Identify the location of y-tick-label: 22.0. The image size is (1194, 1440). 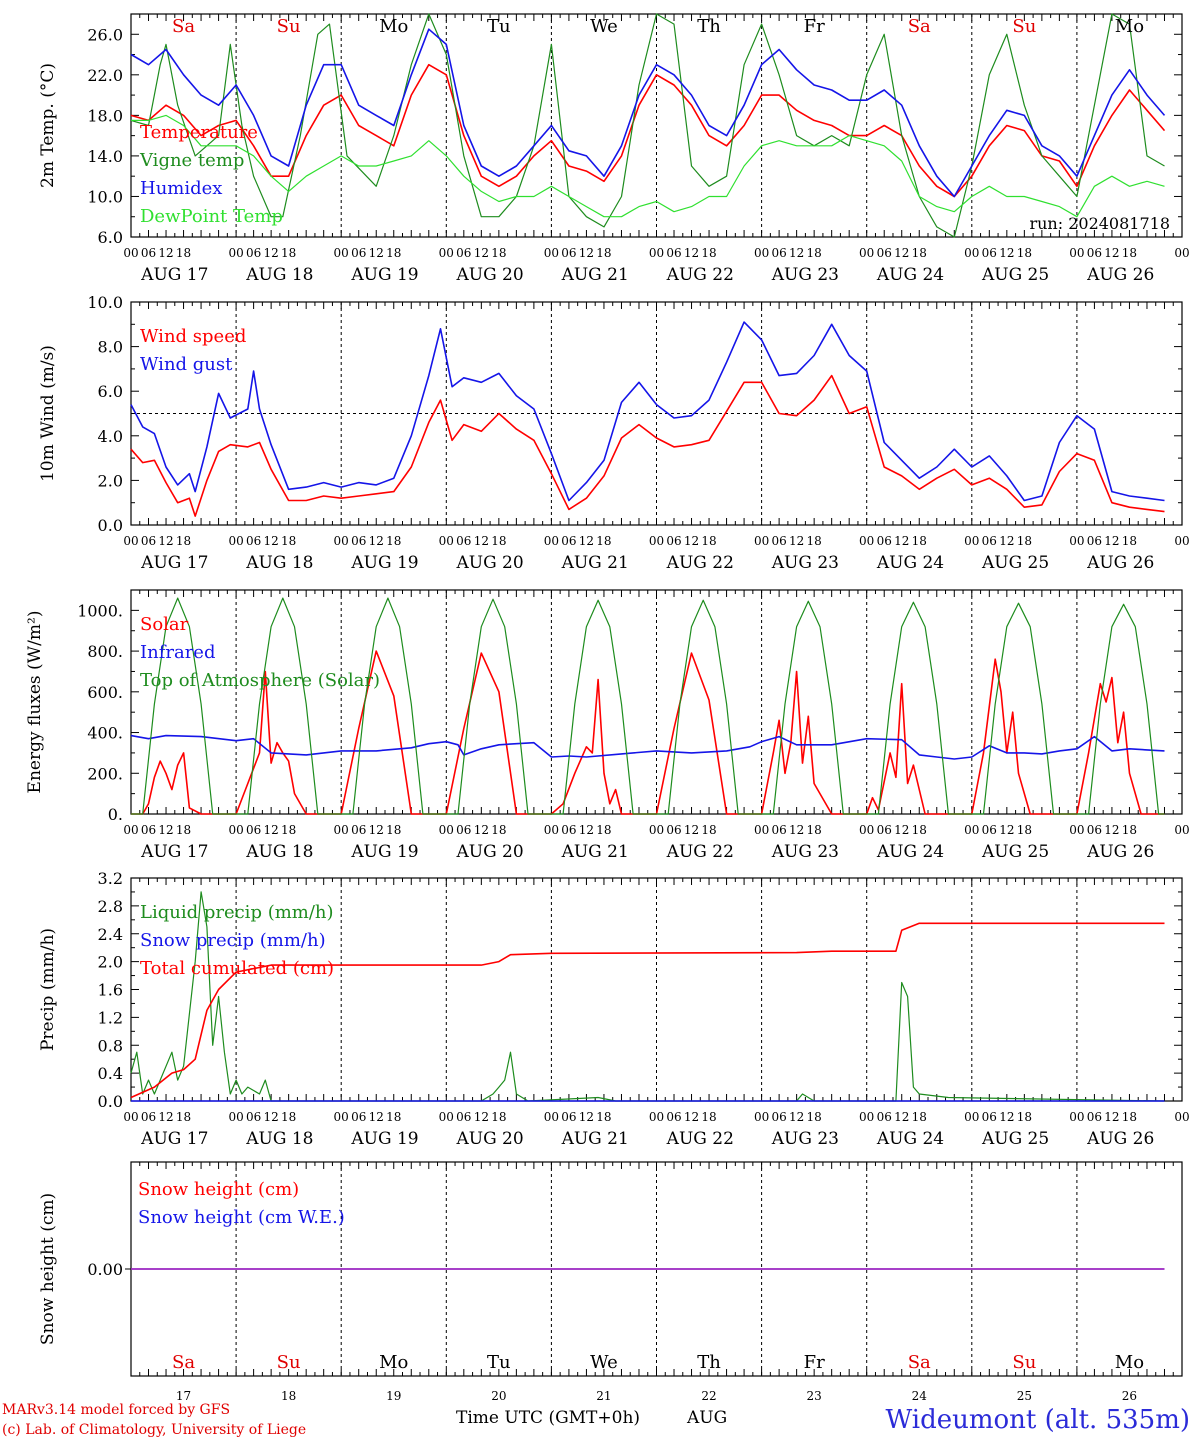
(105, 75).